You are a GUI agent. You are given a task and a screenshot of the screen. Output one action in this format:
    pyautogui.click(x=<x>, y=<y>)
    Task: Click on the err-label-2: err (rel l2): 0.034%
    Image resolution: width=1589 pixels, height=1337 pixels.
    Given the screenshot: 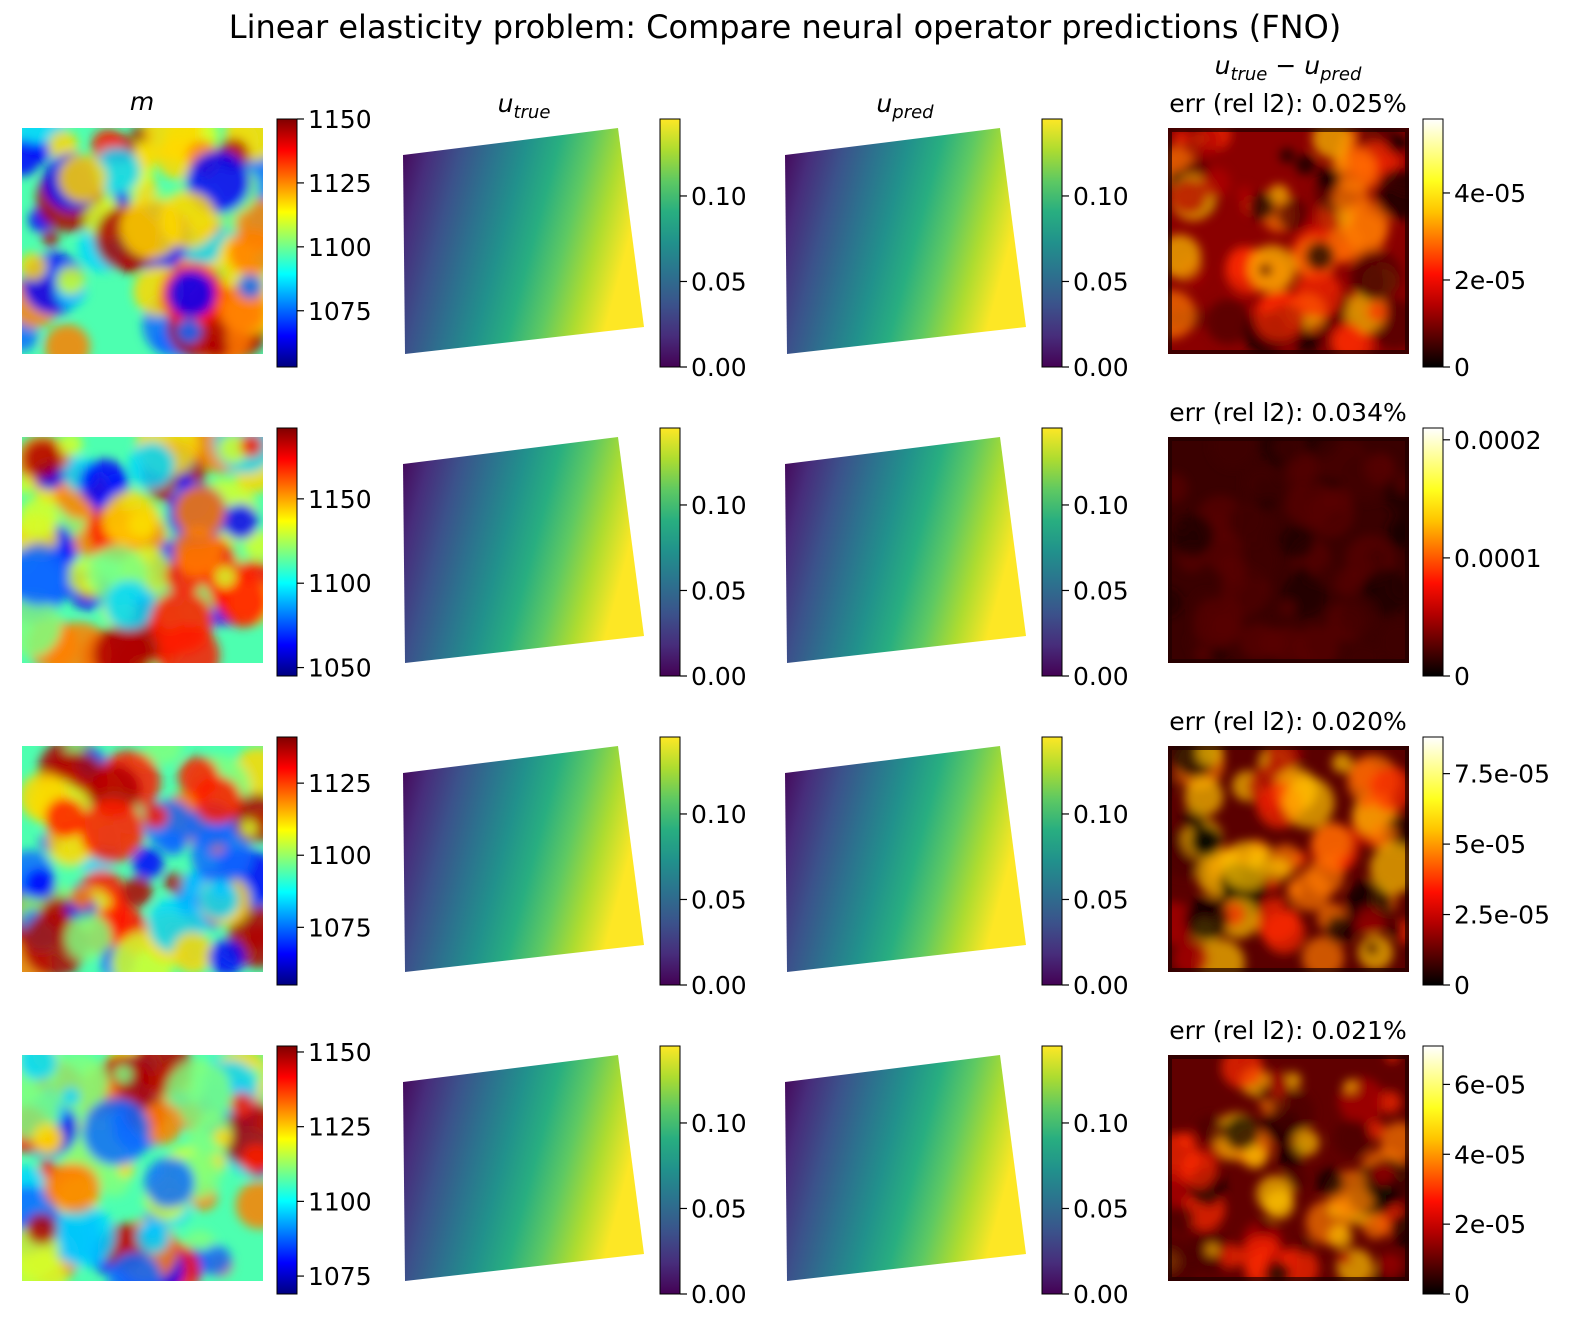 What is the action you would take?
    pyautogui.click(x=1288, y=412)
    